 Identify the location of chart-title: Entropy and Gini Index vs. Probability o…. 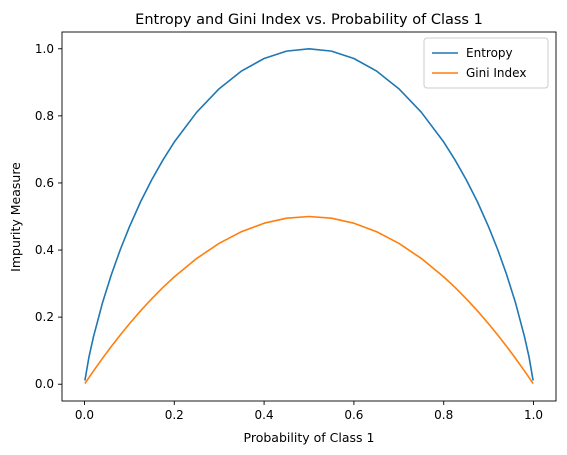
(309, 20).